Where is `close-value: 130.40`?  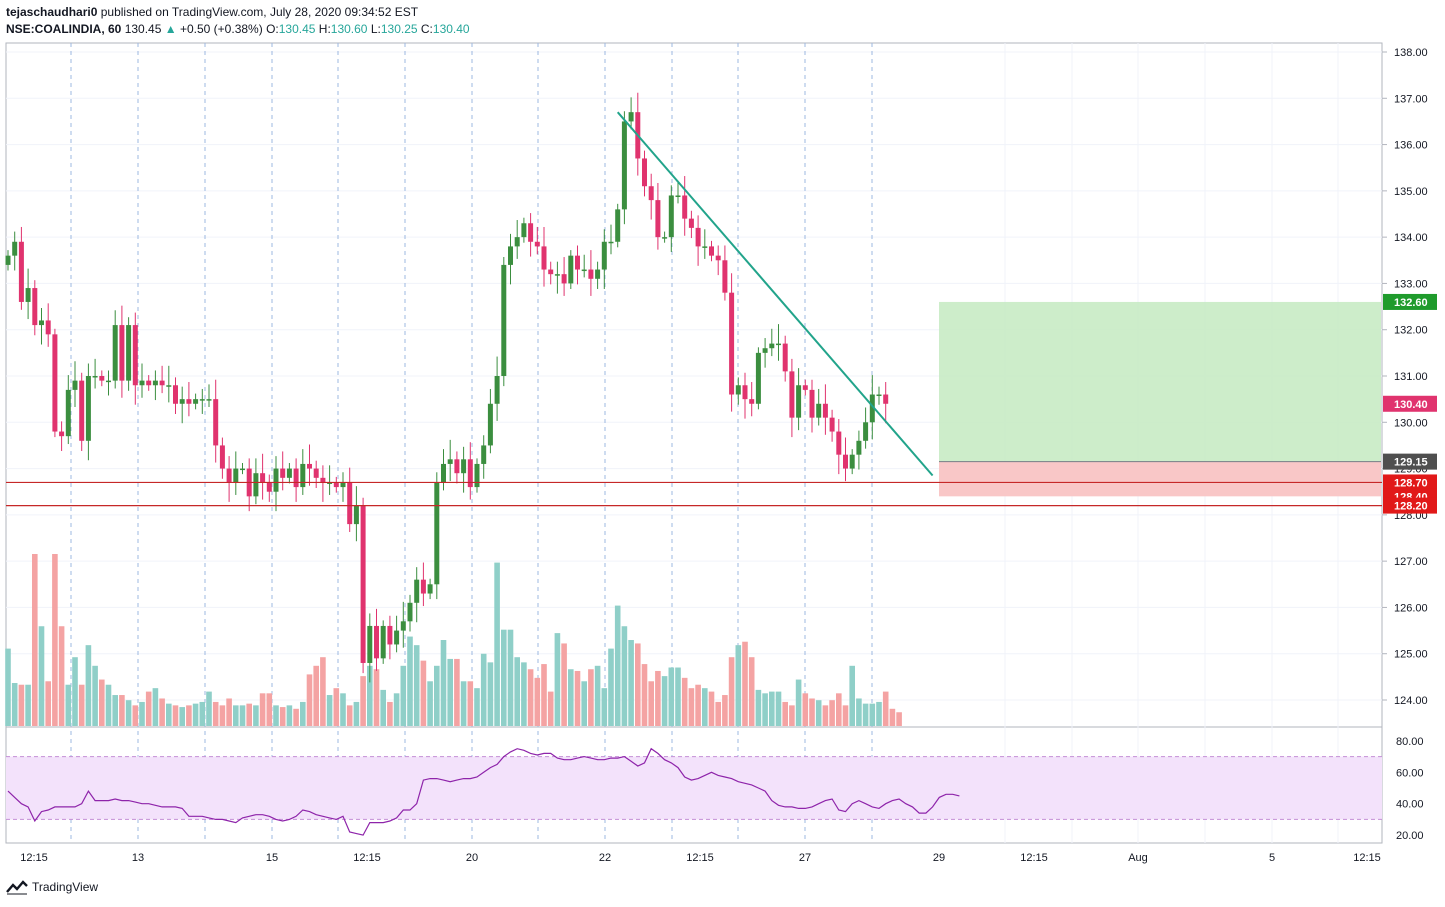
close-value: 130.40 is located at coordinates (451, 29).